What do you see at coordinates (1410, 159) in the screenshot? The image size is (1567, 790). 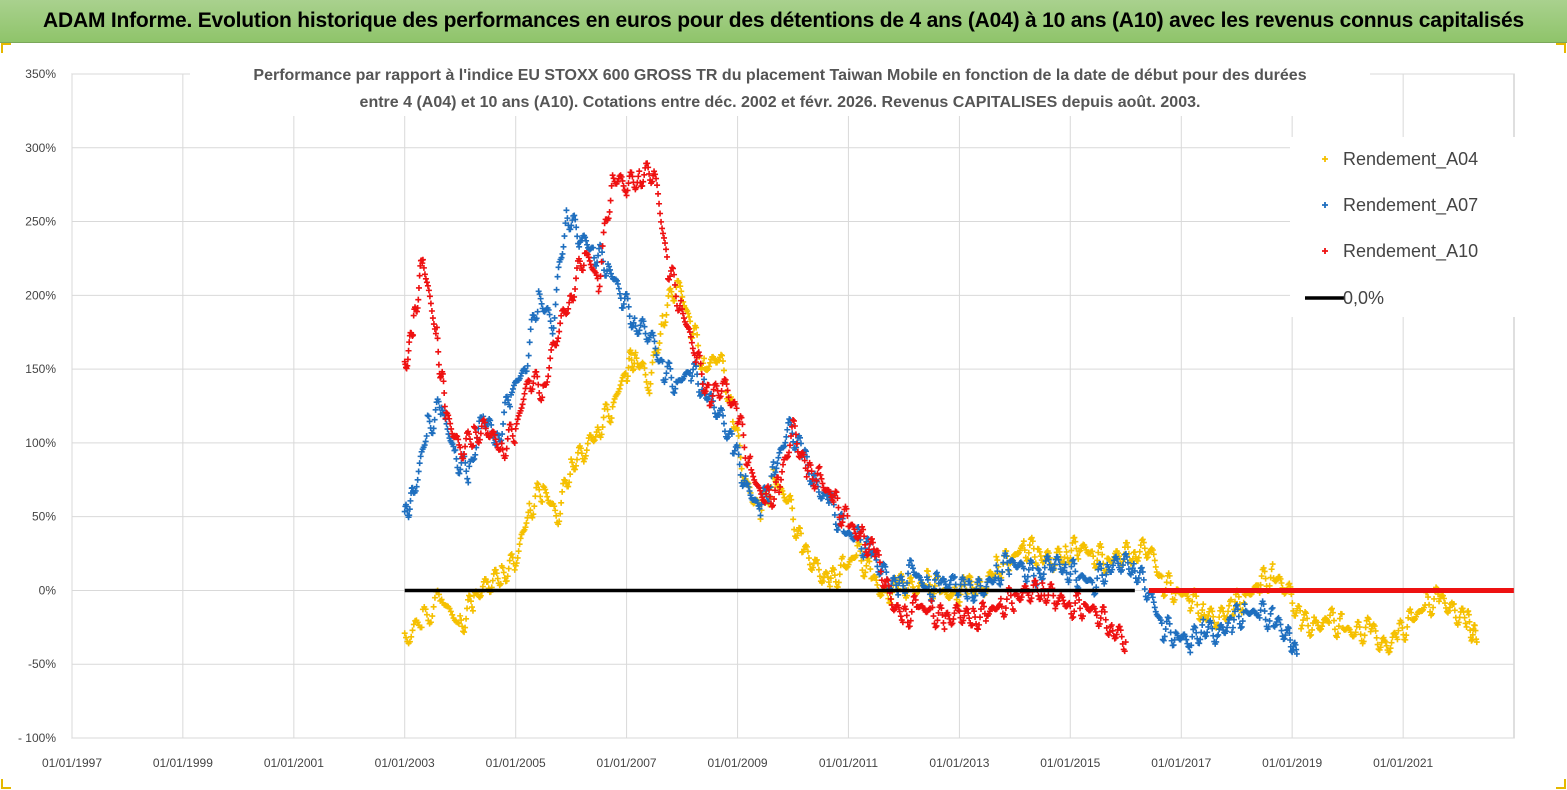 I see `legend-label: Rendement_A04` at bounding box center [1410, 159].